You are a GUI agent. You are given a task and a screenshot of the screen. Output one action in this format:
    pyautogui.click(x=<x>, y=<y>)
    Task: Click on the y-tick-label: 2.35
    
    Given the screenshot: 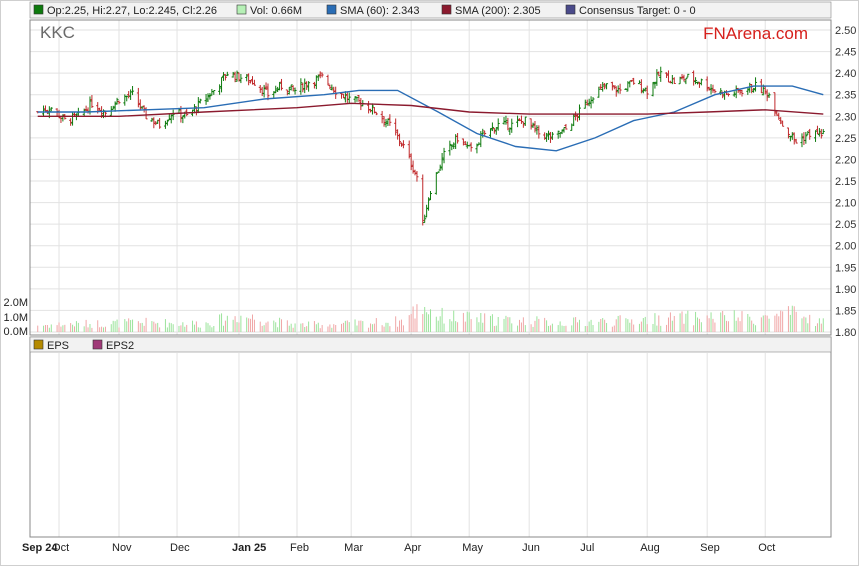 What is the action you would take?
    pyautogui.click(x=845, y=96)
    